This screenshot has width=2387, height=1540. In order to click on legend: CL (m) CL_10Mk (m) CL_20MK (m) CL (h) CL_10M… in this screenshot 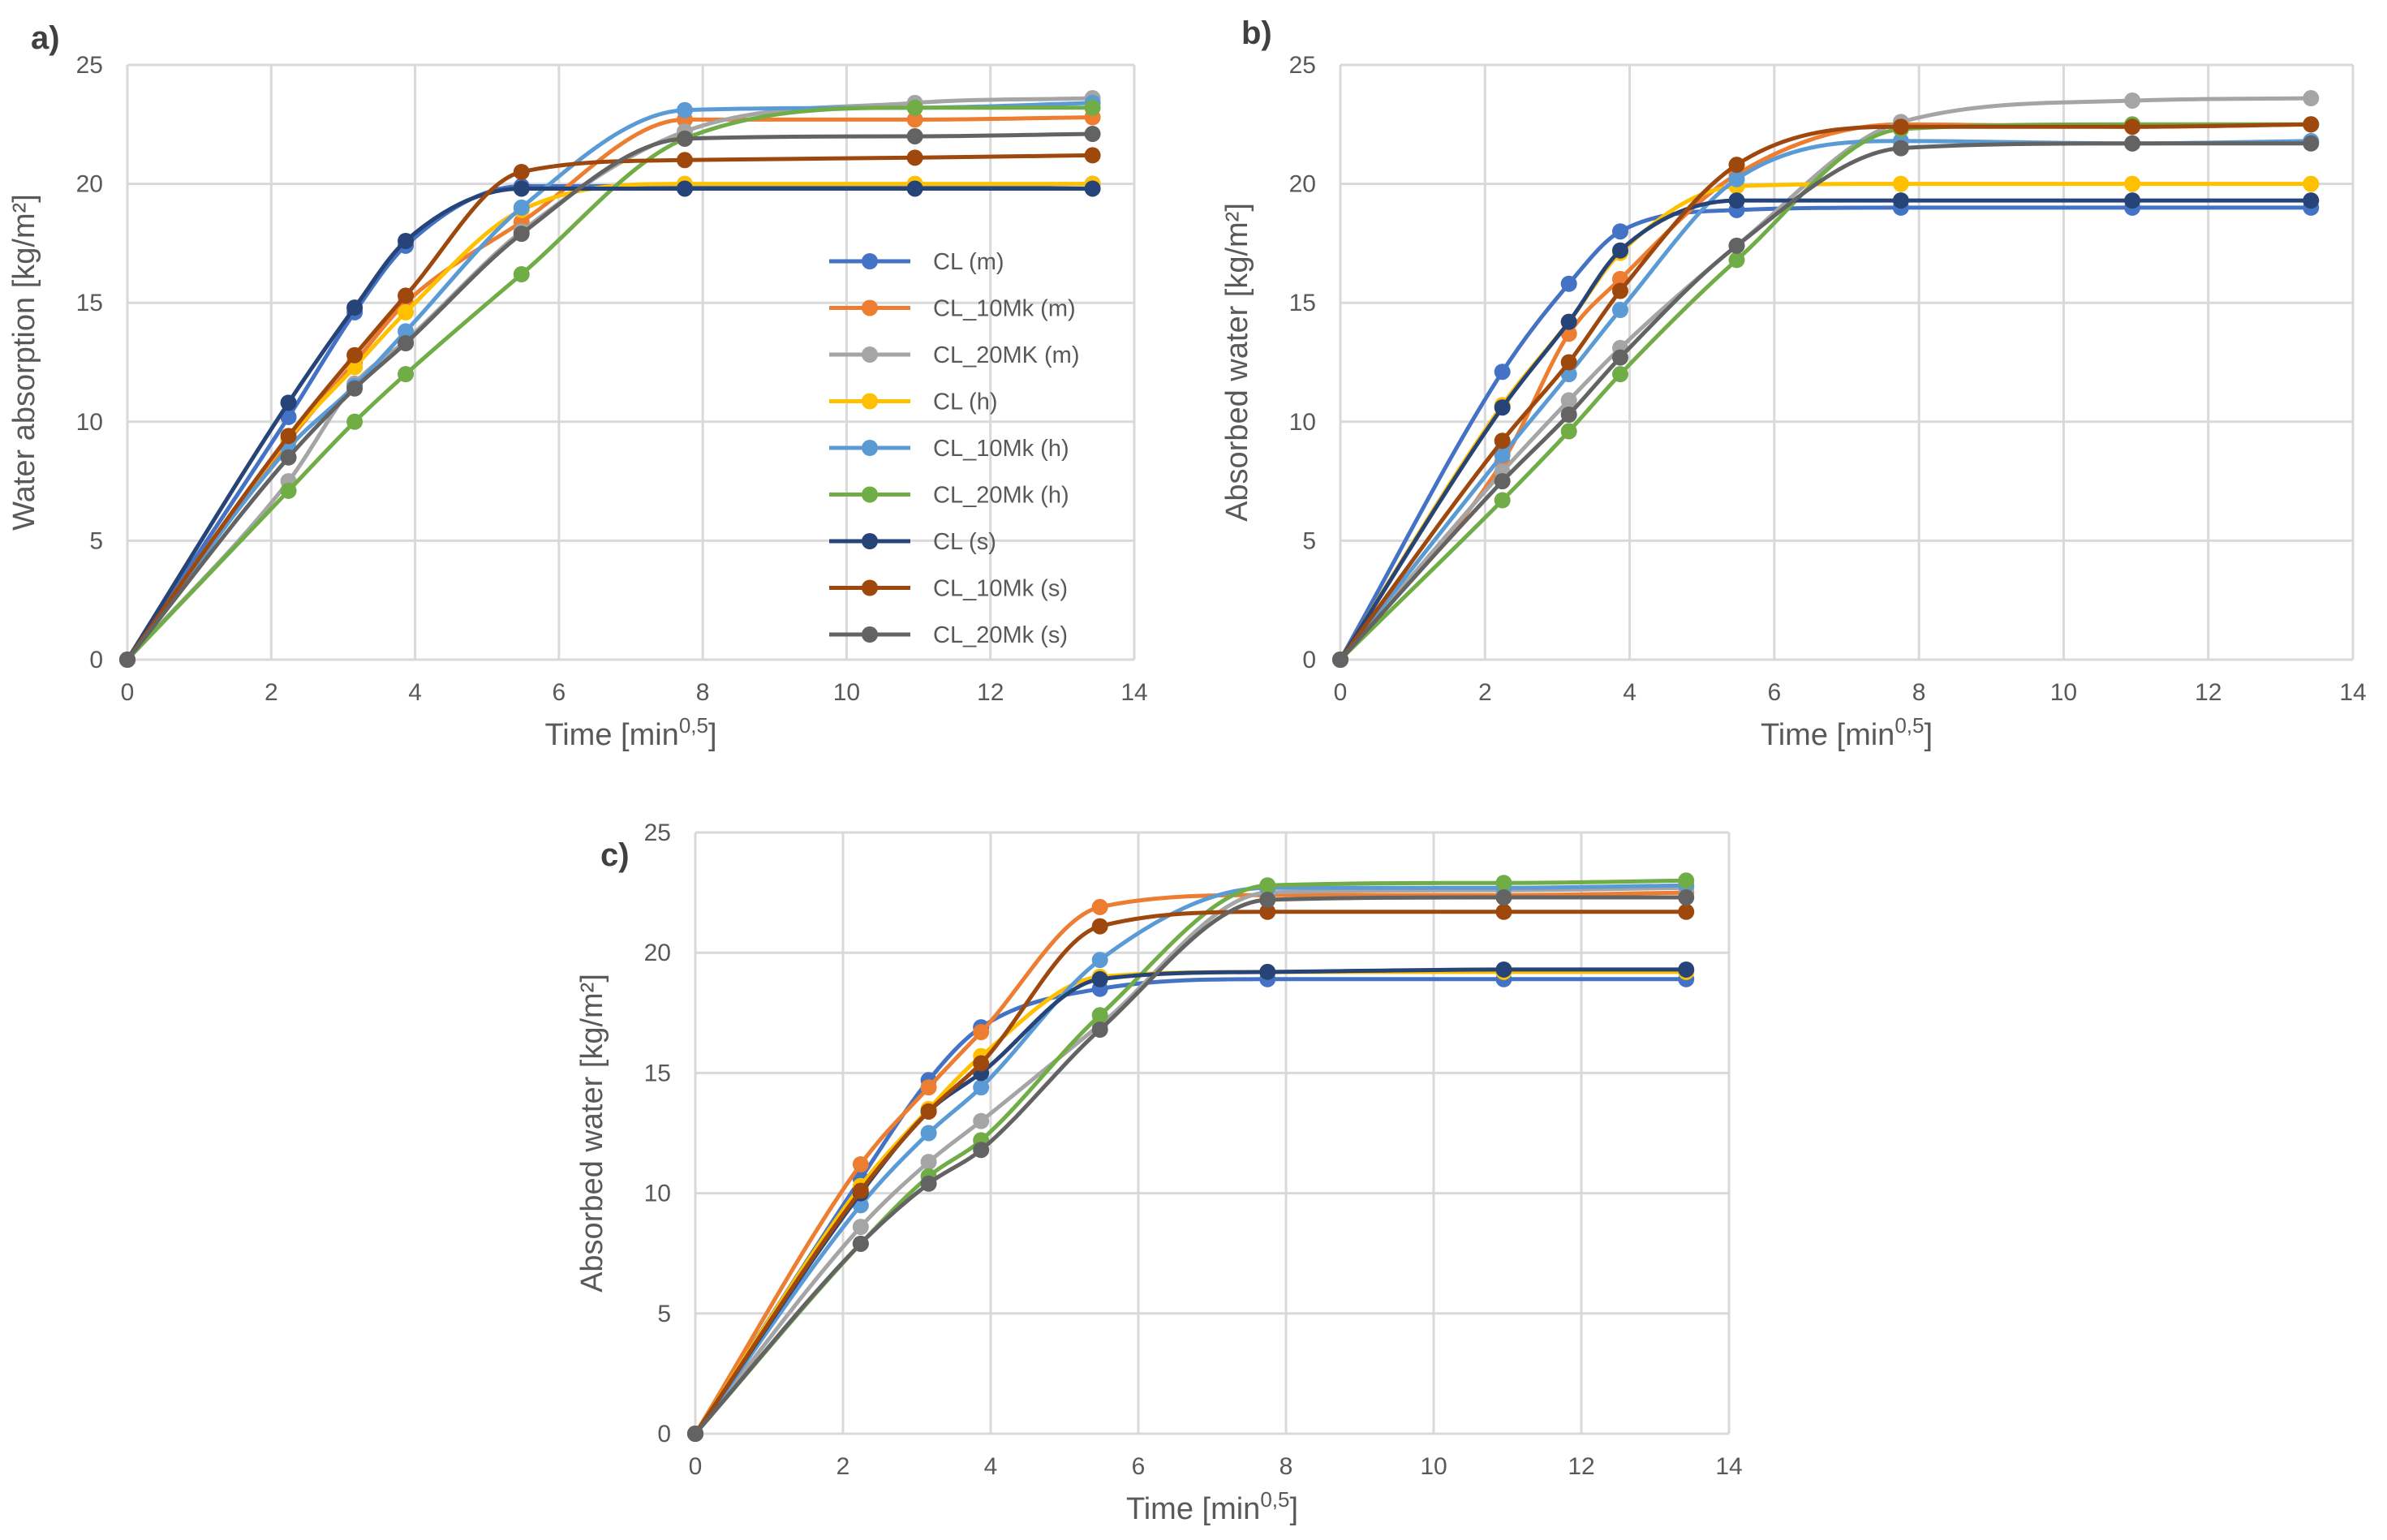, I will do `click(954, 448)`.